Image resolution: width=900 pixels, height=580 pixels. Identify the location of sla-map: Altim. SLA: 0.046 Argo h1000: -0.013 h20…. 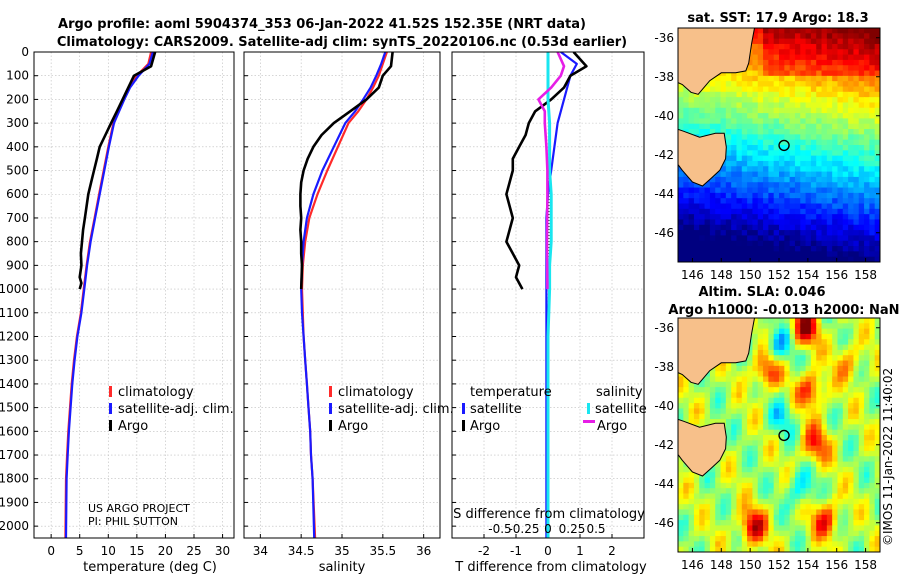
(776, 428).